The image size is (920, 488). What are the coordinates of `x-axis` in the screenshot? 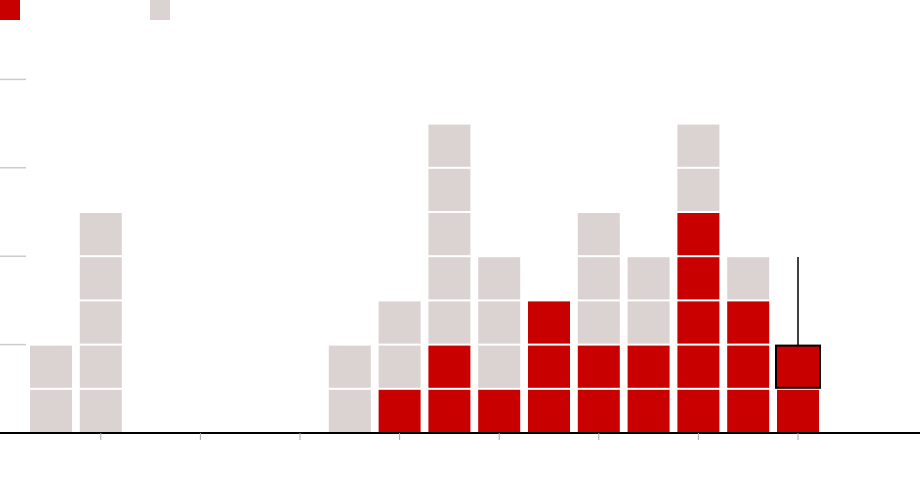 It's located at (460, 436).